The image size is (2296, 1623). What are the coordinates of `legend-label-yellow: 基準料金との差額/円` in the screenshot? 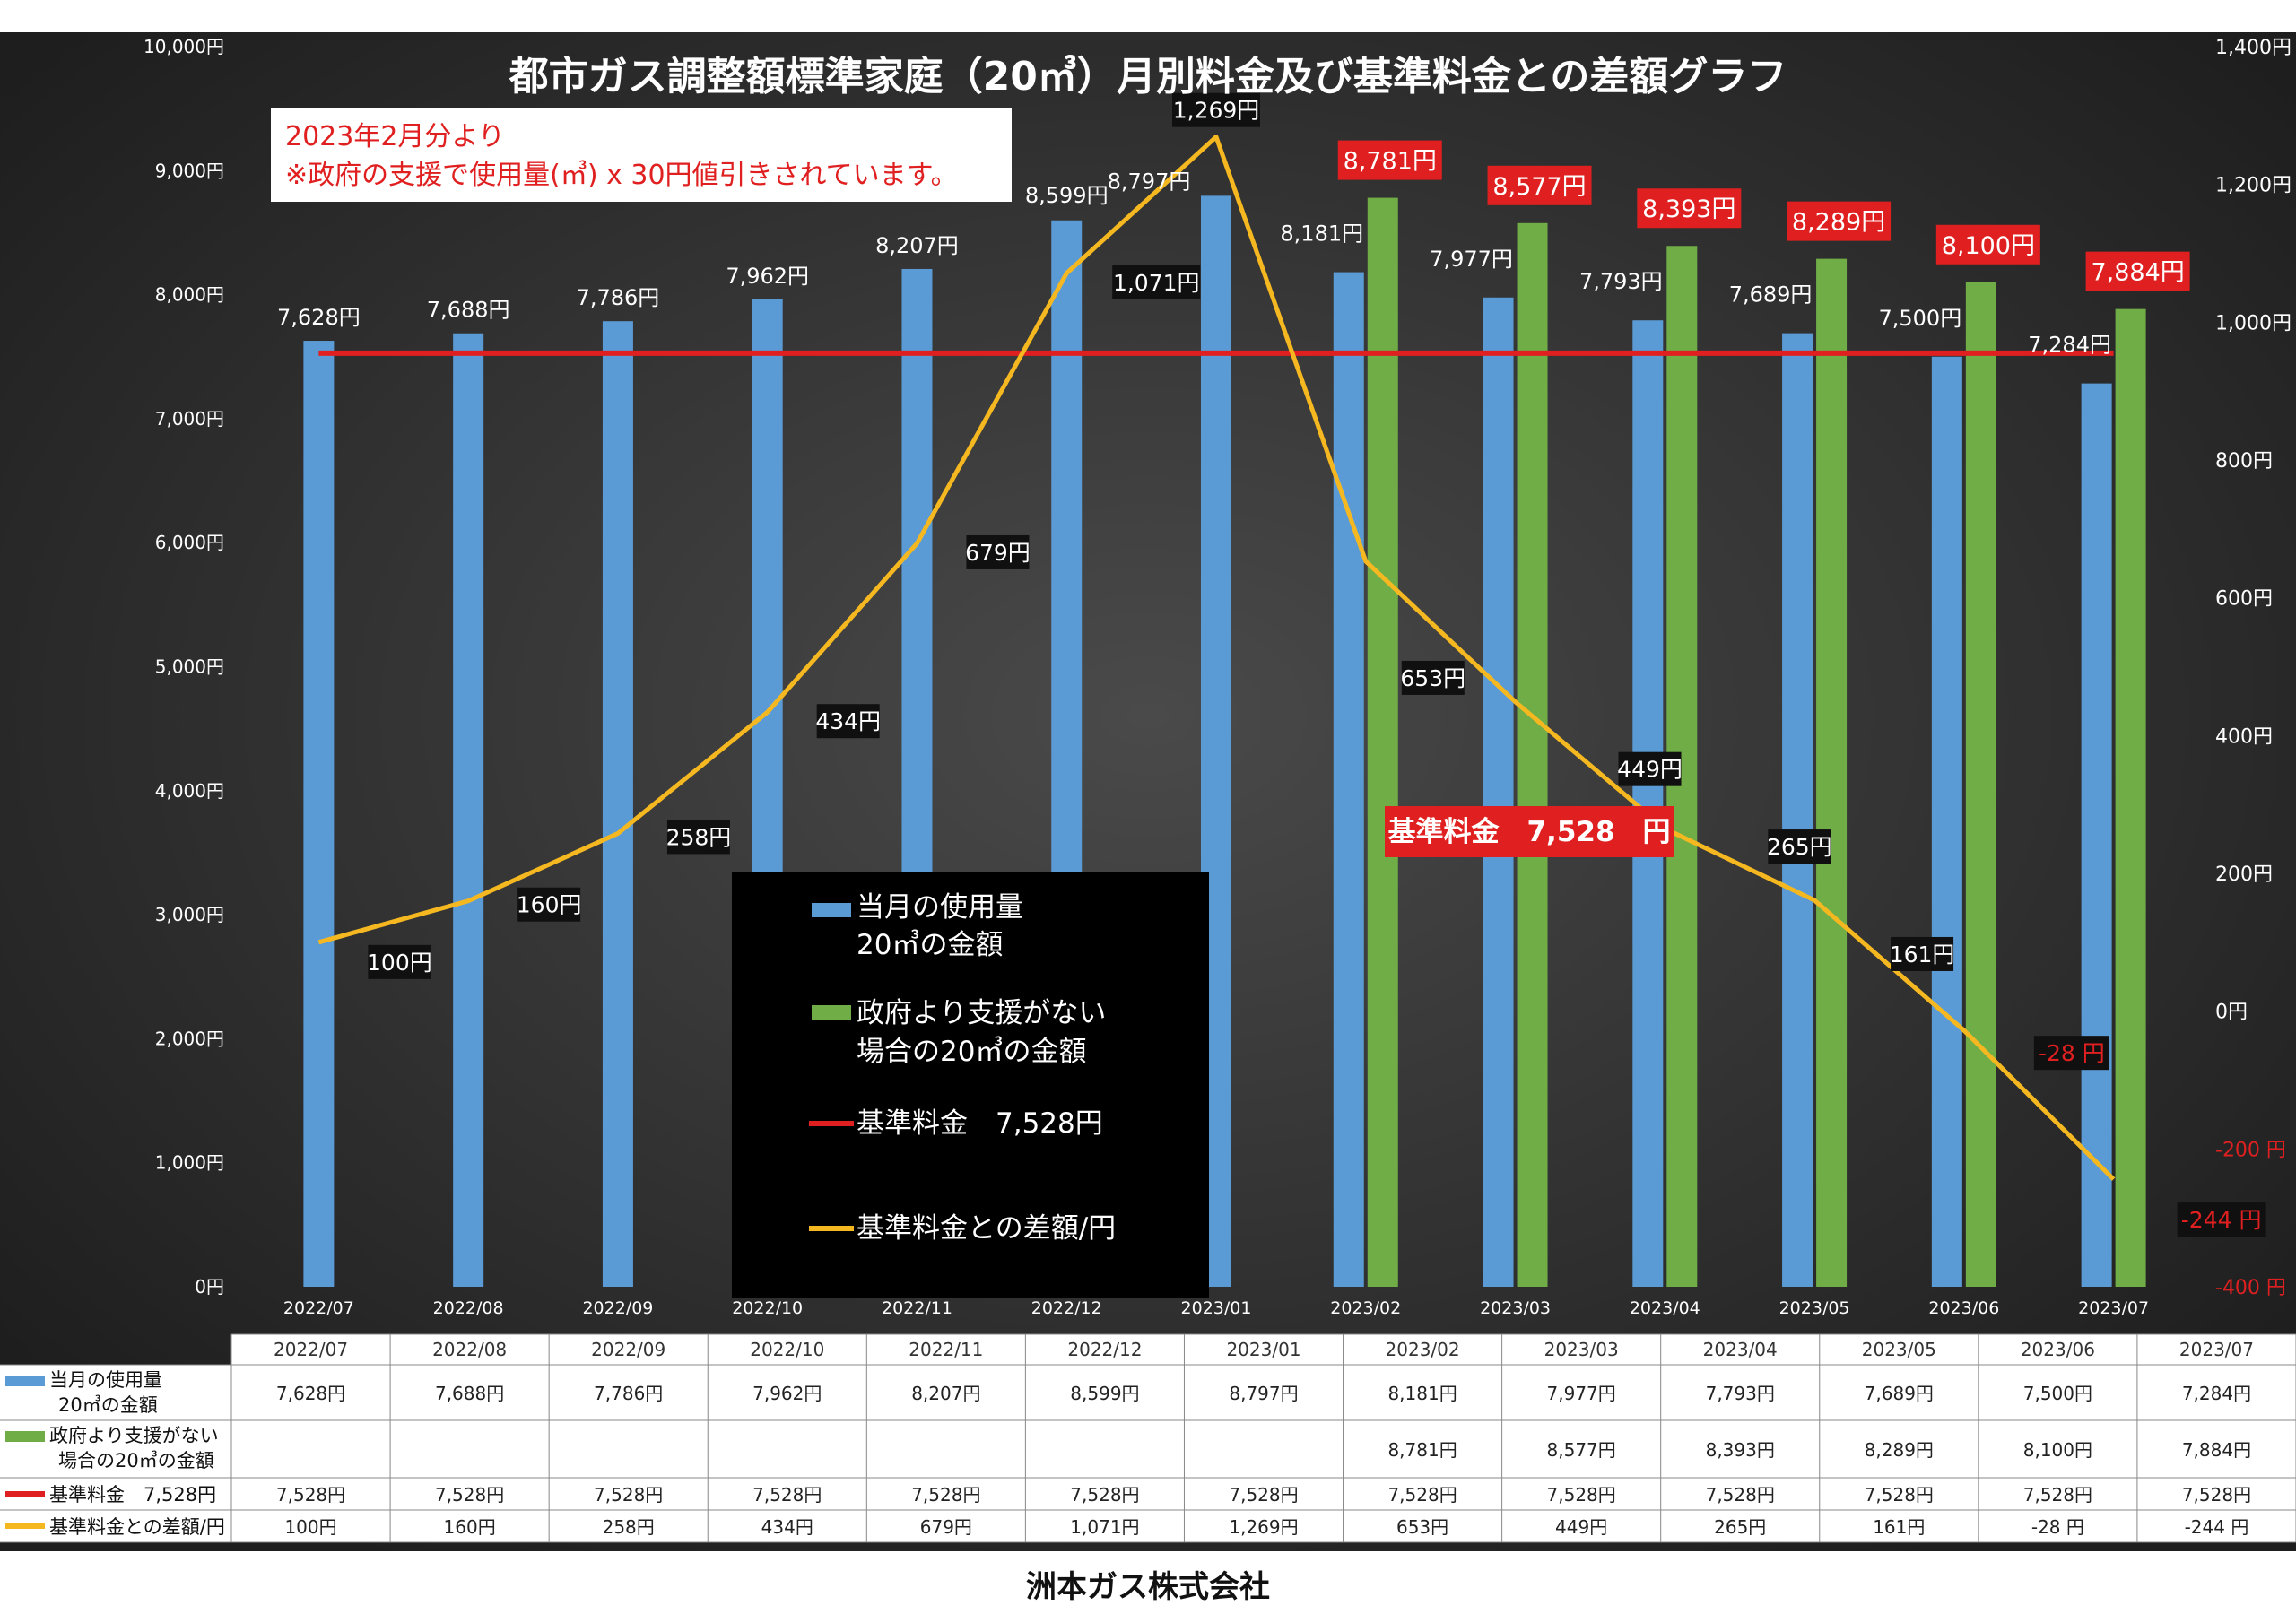 It's located at (986, 1228).